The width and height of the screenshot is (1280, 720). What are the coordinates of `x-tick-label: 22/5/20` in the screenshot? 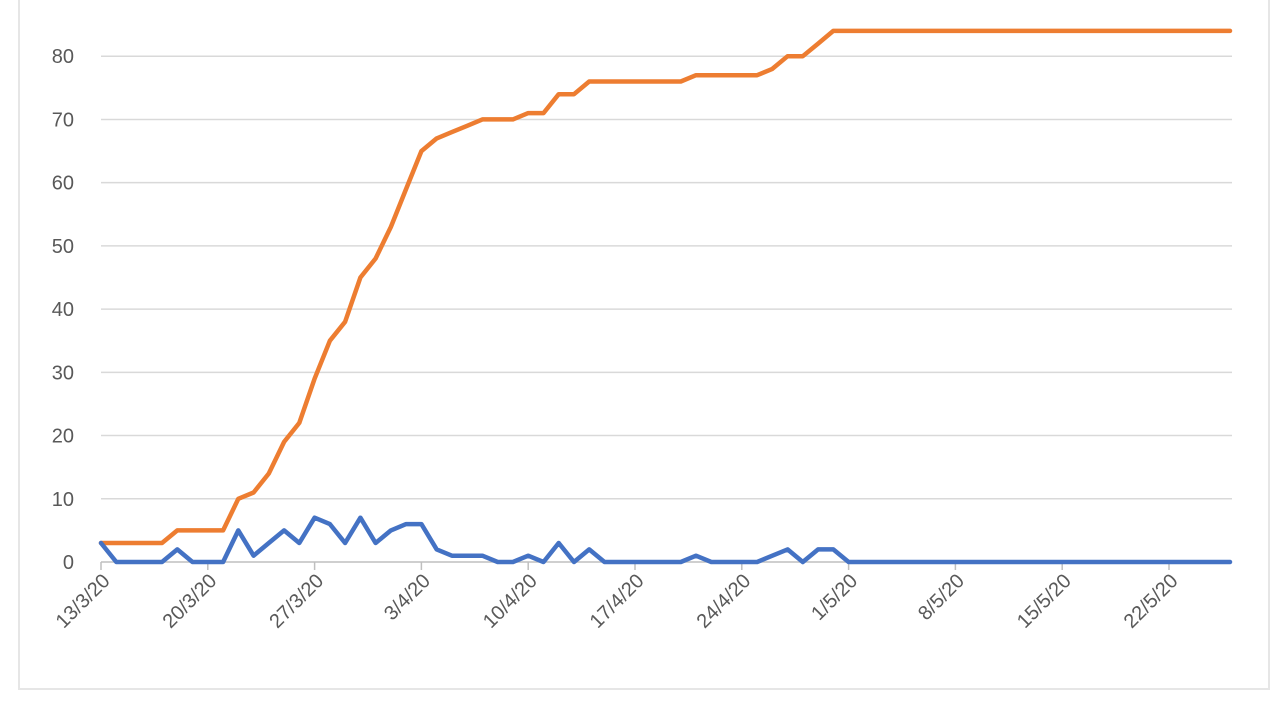 It's located at (1151, 601).